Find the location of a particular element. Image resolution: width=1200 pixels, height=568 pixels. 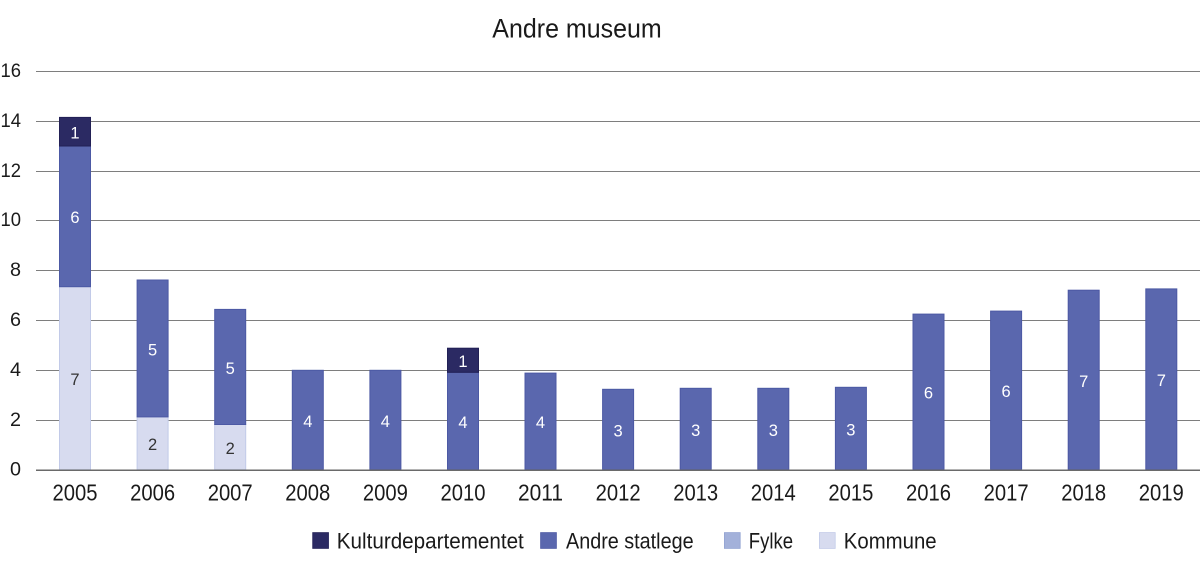

svg-text: Kommune is located at coordinates (890, 541).